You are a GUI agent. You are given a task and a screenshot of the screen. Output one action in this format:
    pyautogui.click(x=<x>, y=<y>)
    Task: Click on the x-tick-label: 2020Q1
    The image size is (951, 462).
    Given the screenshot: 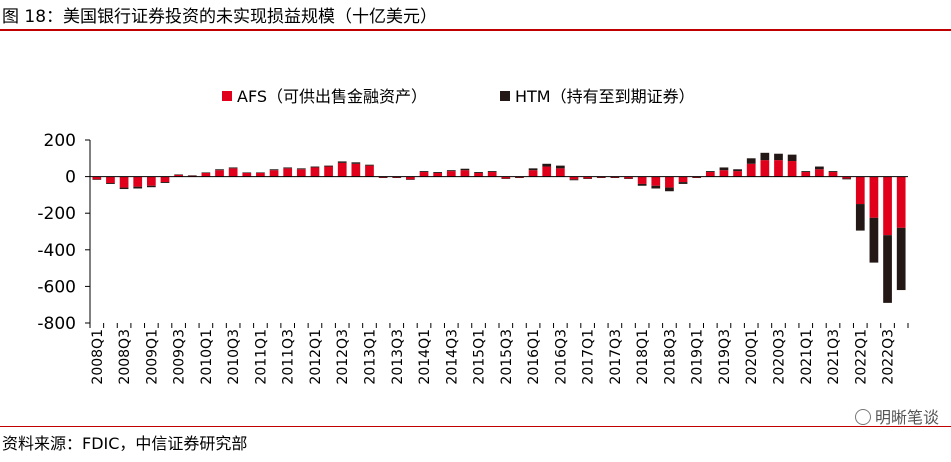 What is the action you would take?
    pyautogui.click(x=752, y=357)
    